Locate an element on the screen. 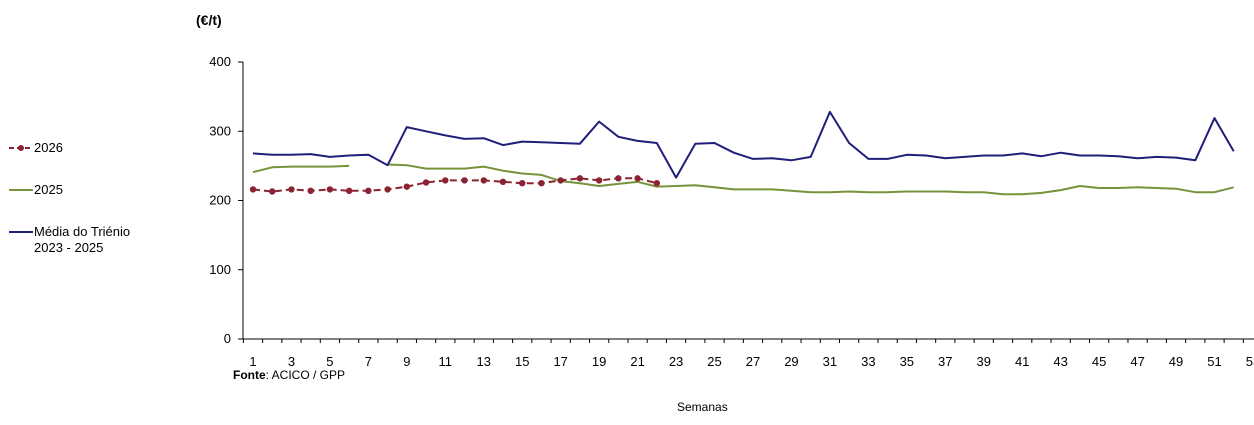 The image size is (1254, 425). x-tick-label: 23 is located at coordinates (676, 361).